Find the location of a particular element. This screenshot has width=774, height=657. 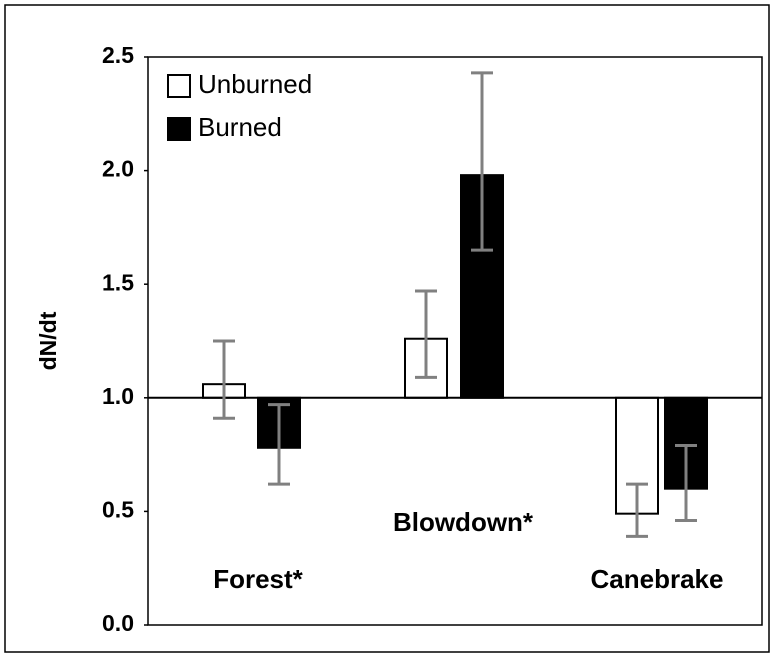

y-tick-label: 2.0 is located at coordinates (118, 169).